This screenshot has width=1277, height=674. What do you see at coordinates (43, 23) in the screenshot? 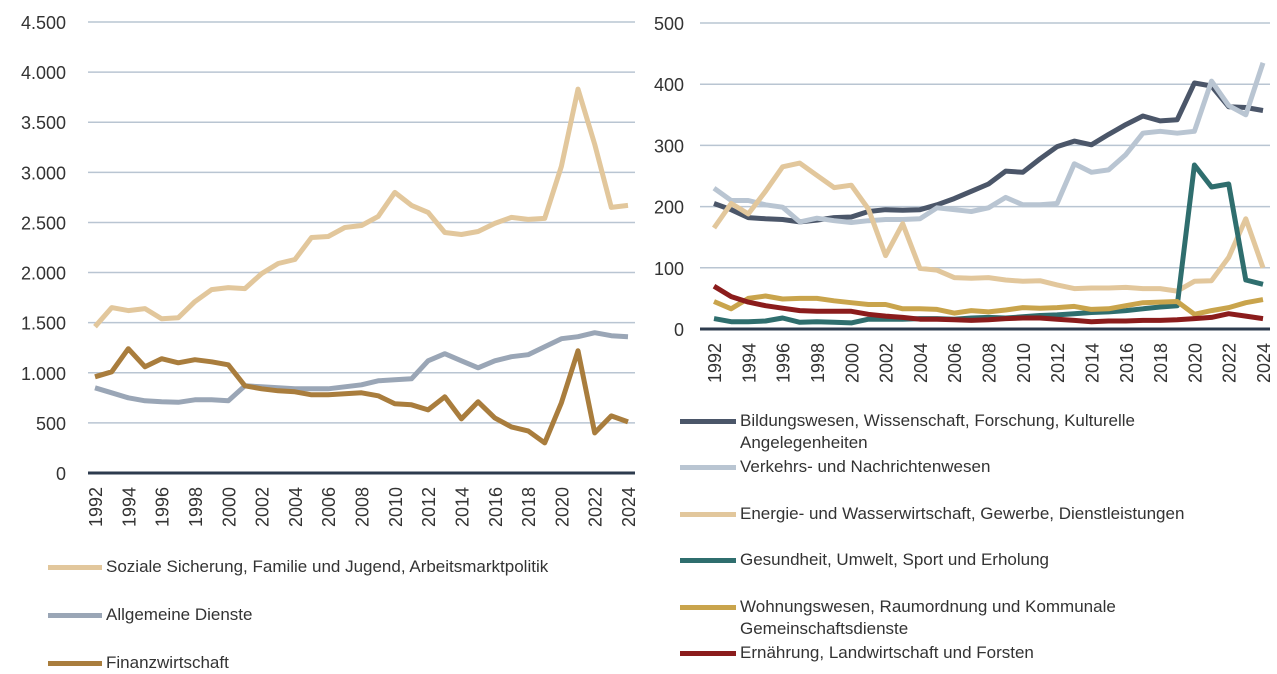
I see `y-tick-label: 4.500` at bounding box center [43, 23].